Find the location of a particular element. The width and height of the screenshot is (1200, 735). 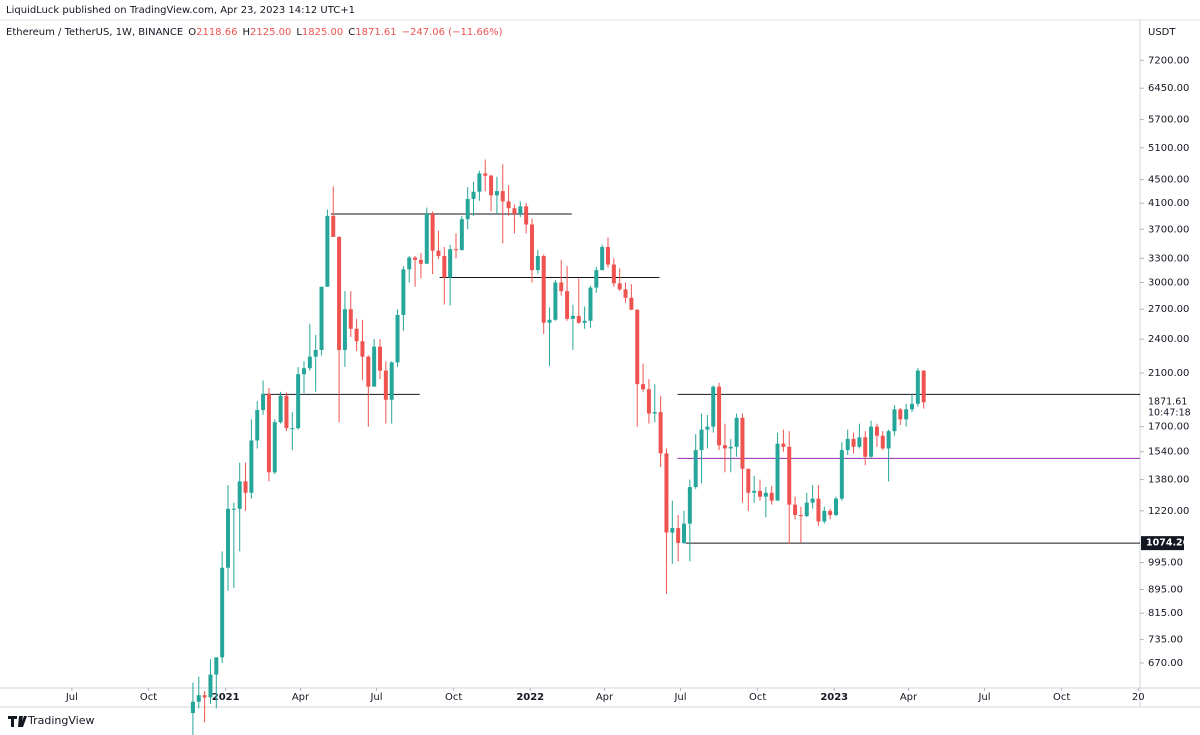

y-tick-label: 5100.00 is located at coordinates (1168, 148).